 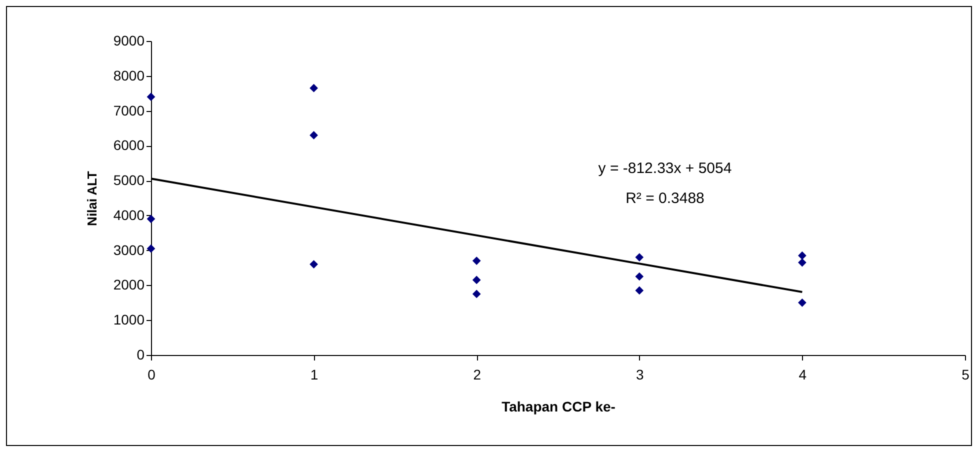 I want to click on y-axis-title: Nilai ALT, so click(x=92, y=198).